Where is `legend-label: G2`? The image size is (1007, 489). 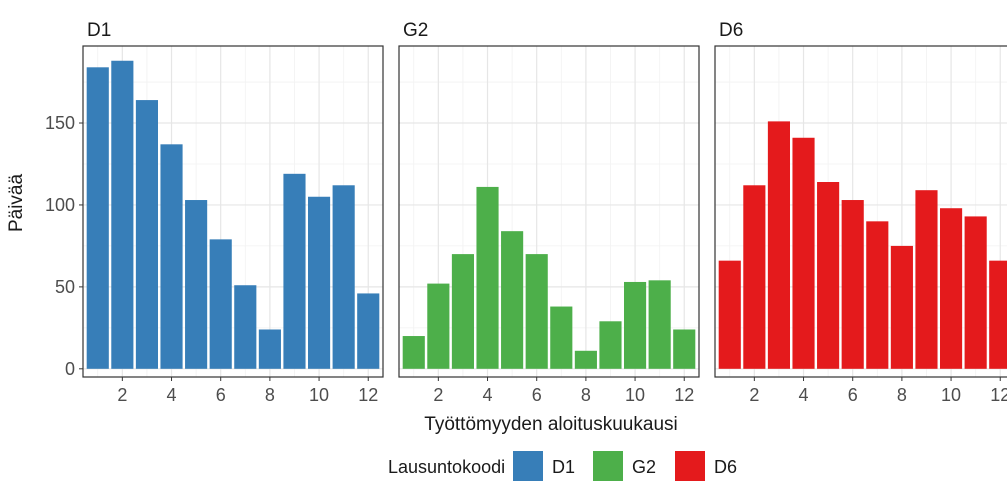 legend-label: G2 is located at coordinates (644, 467).